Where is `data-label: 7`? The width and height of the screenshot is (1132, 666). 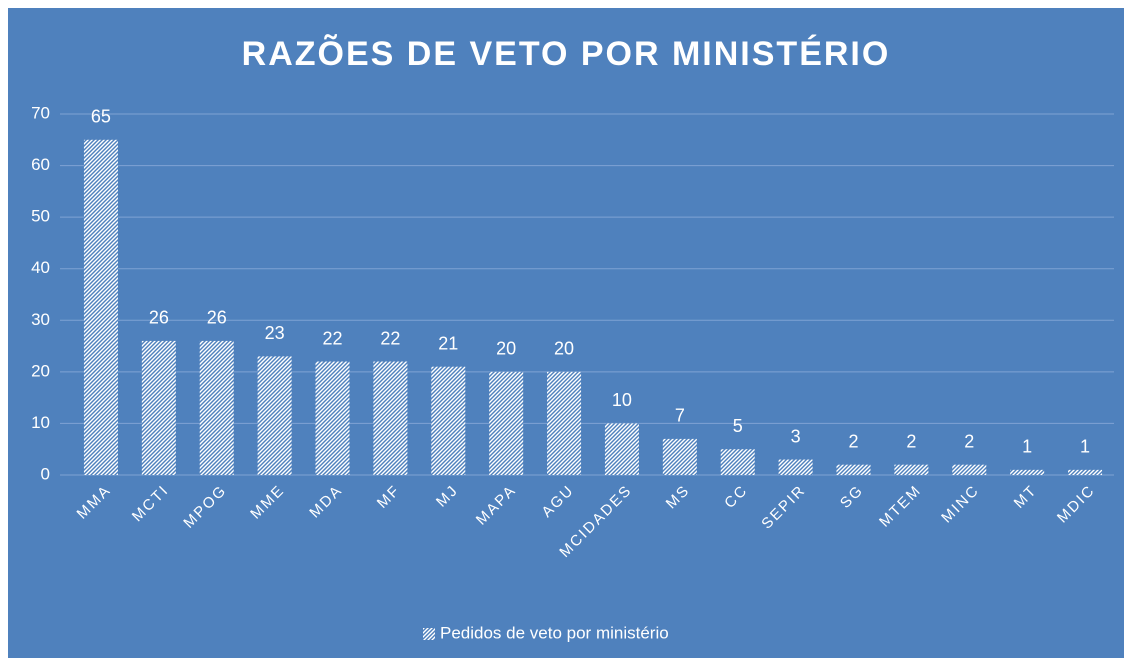
data-label: 7 is located at coordinates (680, 416).